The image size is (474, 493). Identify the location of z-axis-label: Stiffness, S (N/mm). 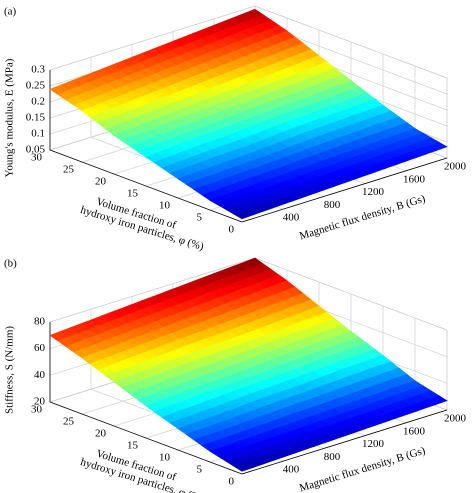
(10, 370).